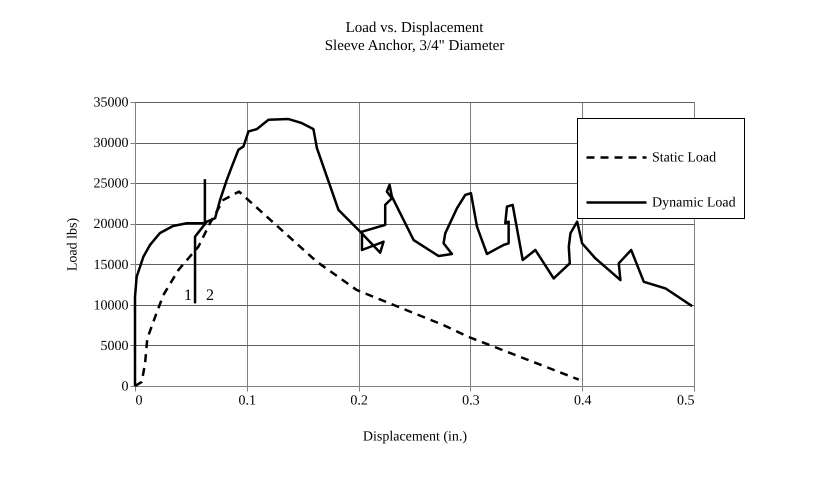  I want to click on y-tick-label: 30000, so click(111, 144).